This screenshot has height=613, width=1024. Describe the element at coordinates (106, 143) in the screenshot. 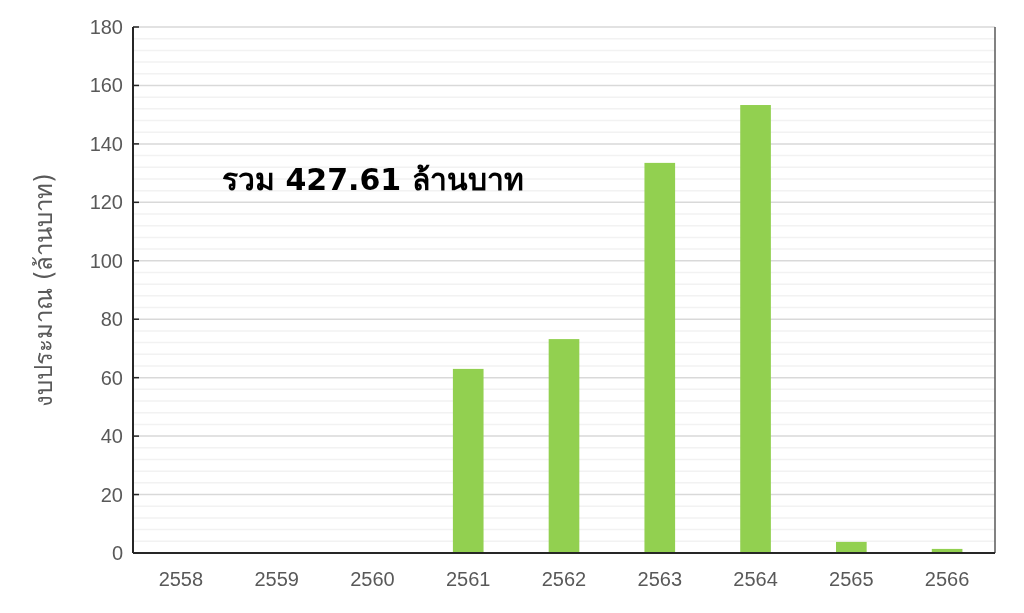

I see `y-tick-label: 140` at that location.